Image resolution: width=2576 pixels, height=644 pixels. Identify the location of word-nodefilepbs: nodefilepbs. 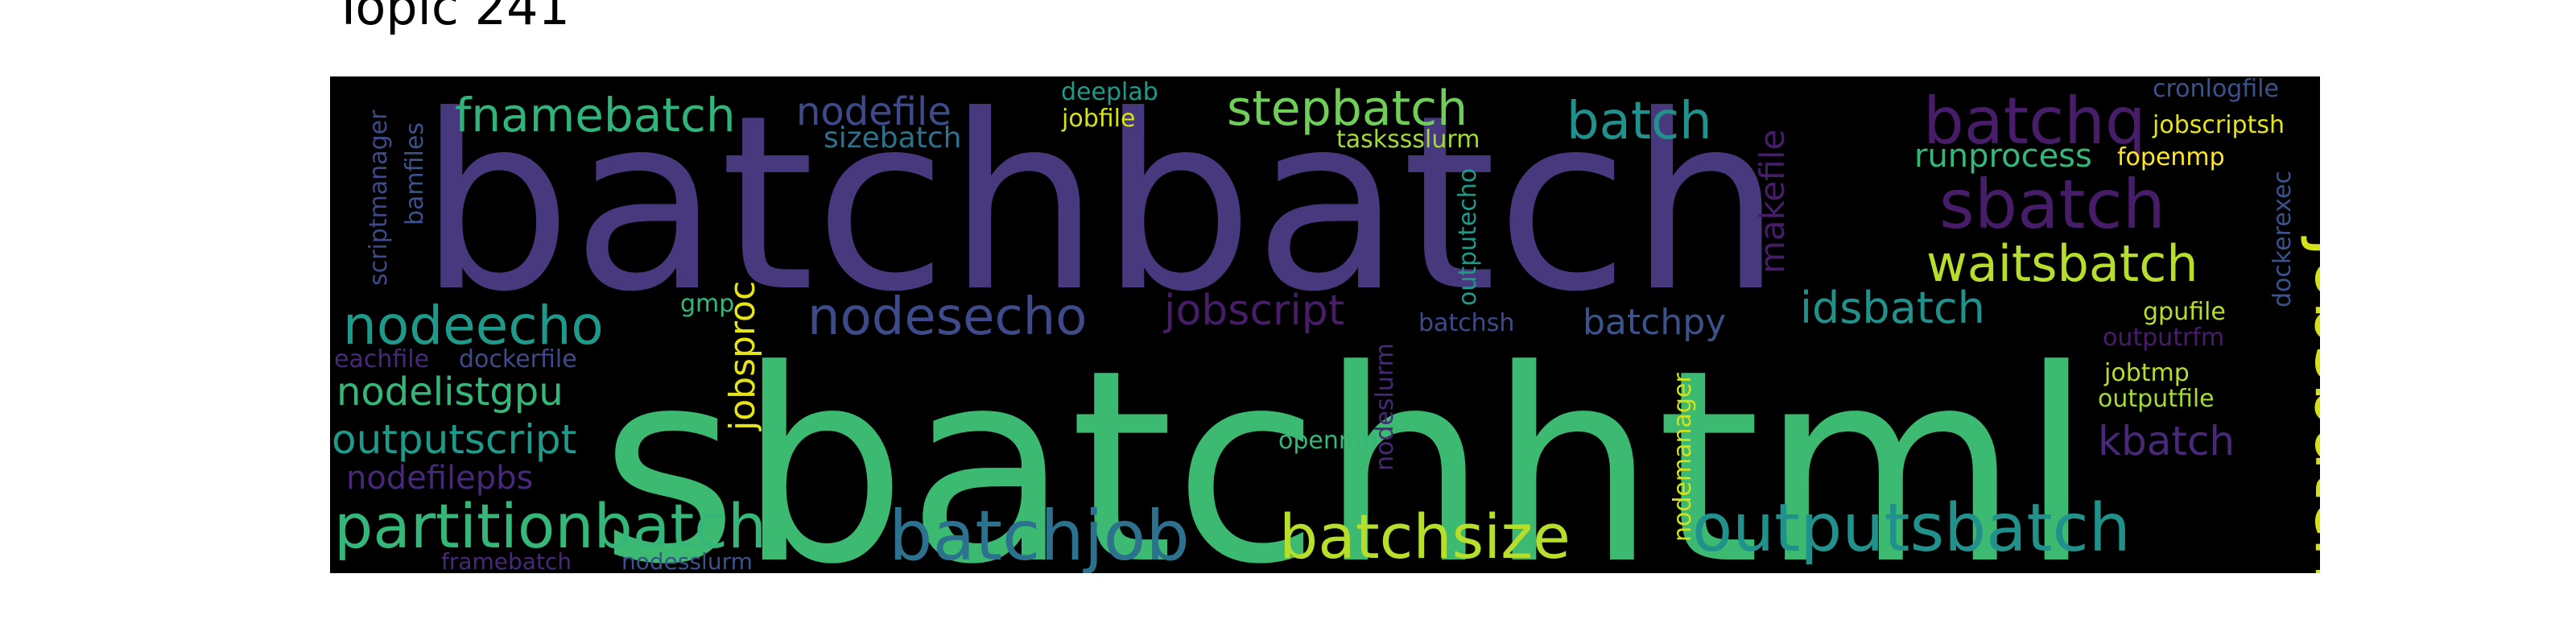
(439, 478).